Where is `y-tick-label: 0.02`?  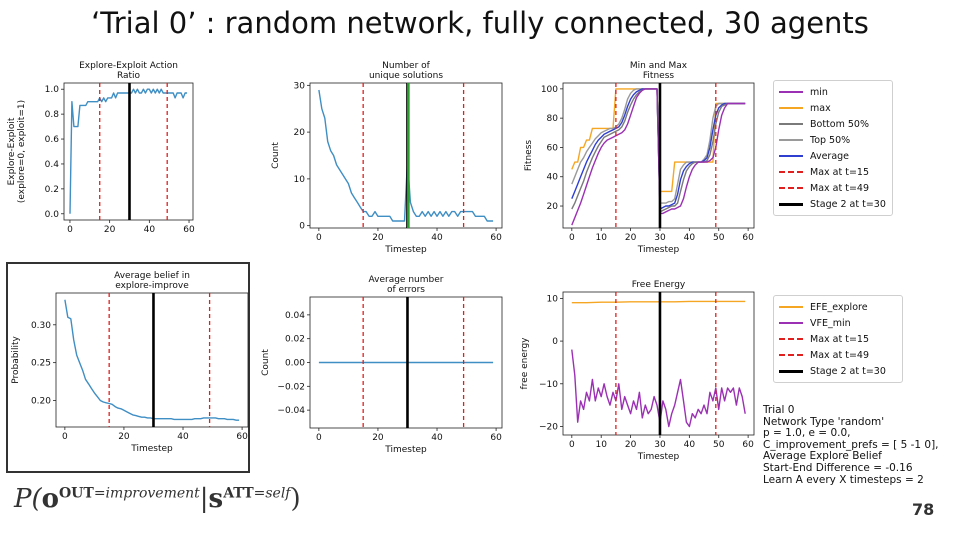
y-tick-label: 0.02 is located at coordinates (295, 340).